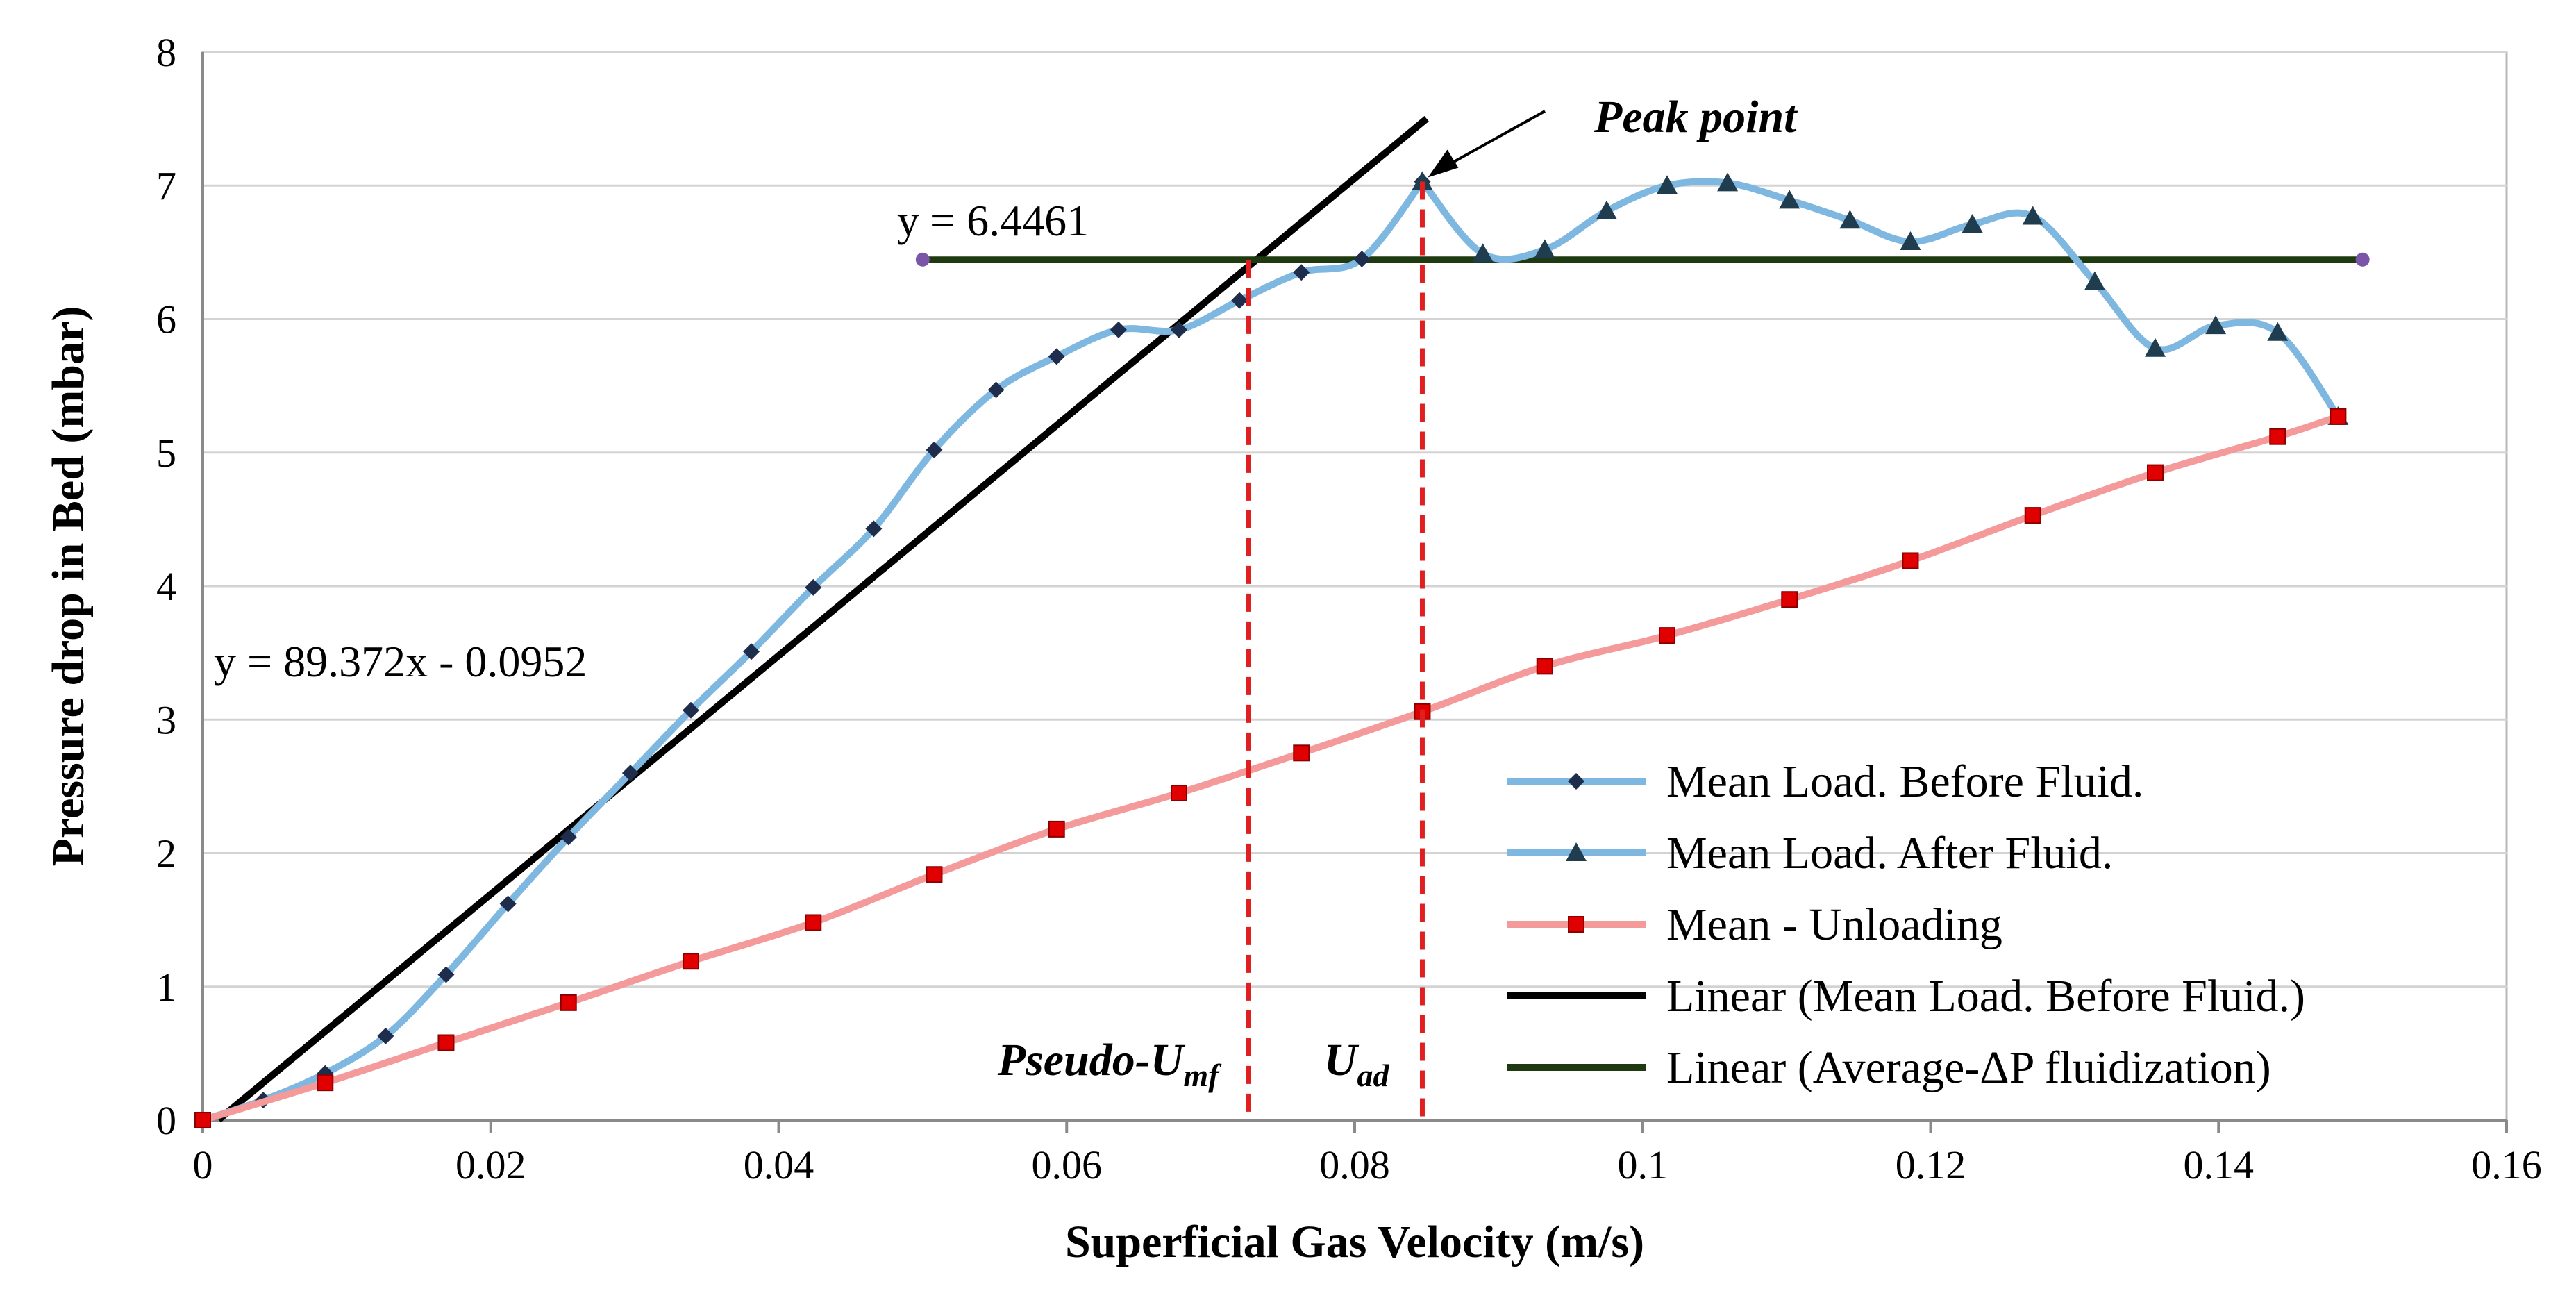 The height and width of the screenshot is (1291, 2576). I want to click on vertical-marker-label: Pseudo-Umf, so click(1109, 1064).